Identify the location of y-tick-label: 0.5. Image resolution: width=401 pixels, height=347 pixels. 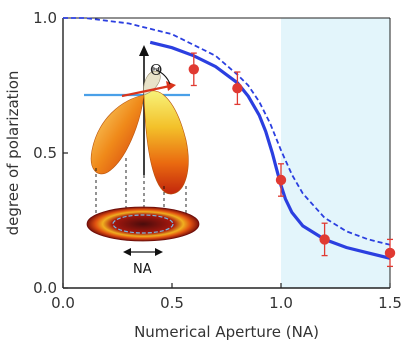
(45, 153).